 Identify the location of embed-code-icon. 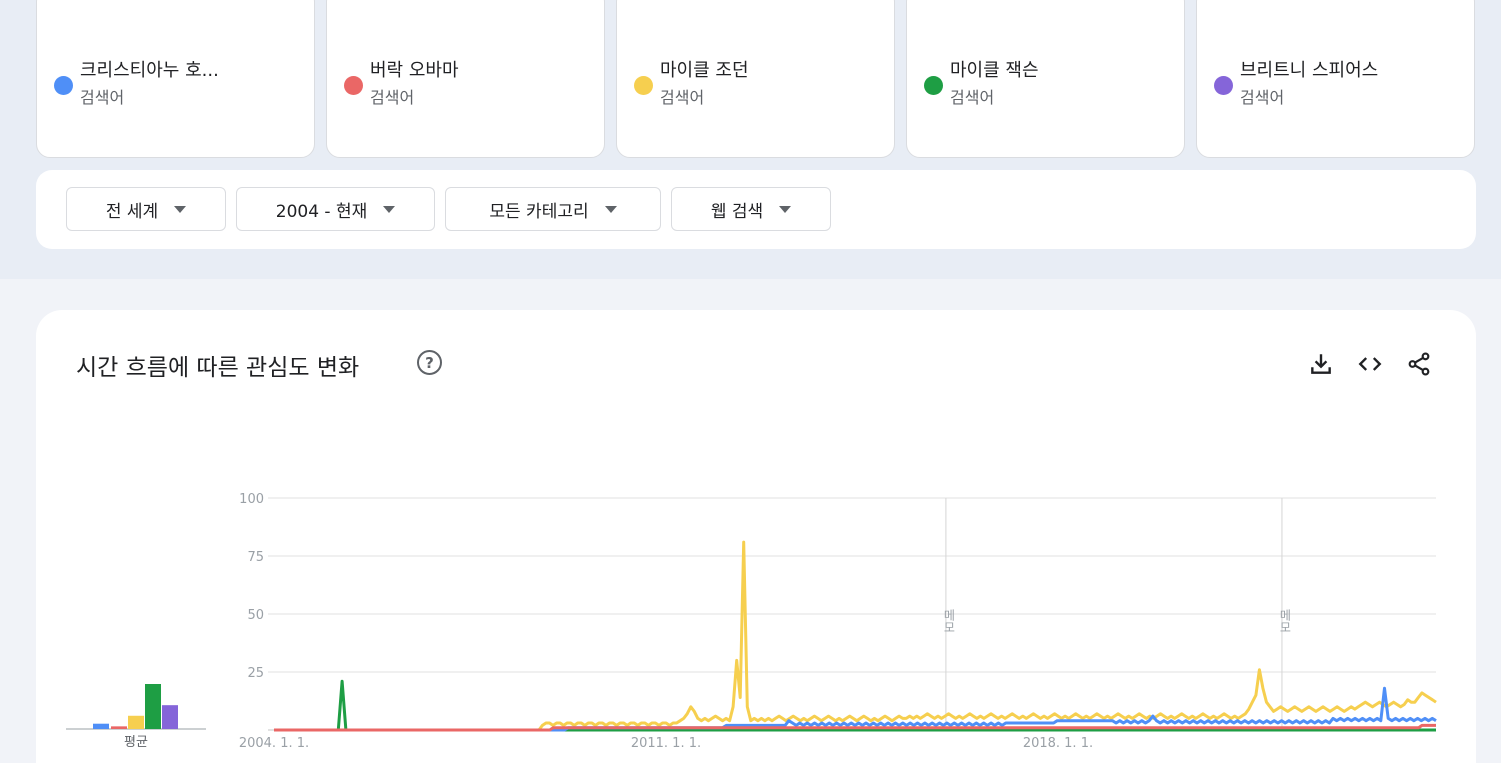
(1370, 364).